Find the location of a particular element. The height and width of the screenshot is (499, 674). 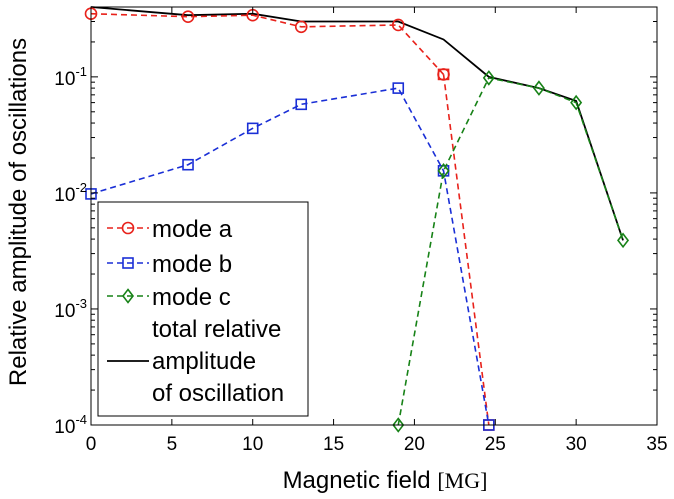

x-tick-label: 20 is located at coordinates (414, 444).